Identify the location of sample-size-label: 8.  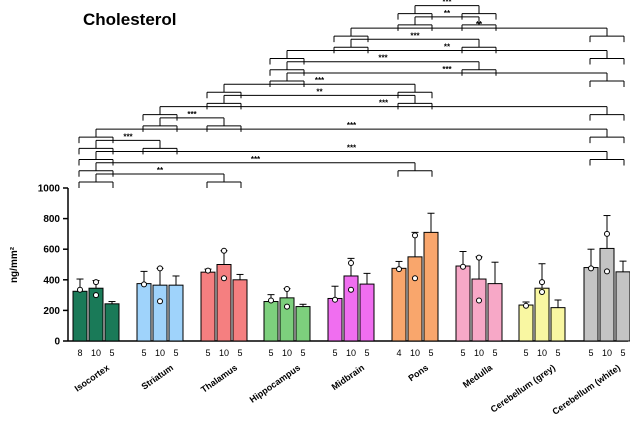
(79, 353).